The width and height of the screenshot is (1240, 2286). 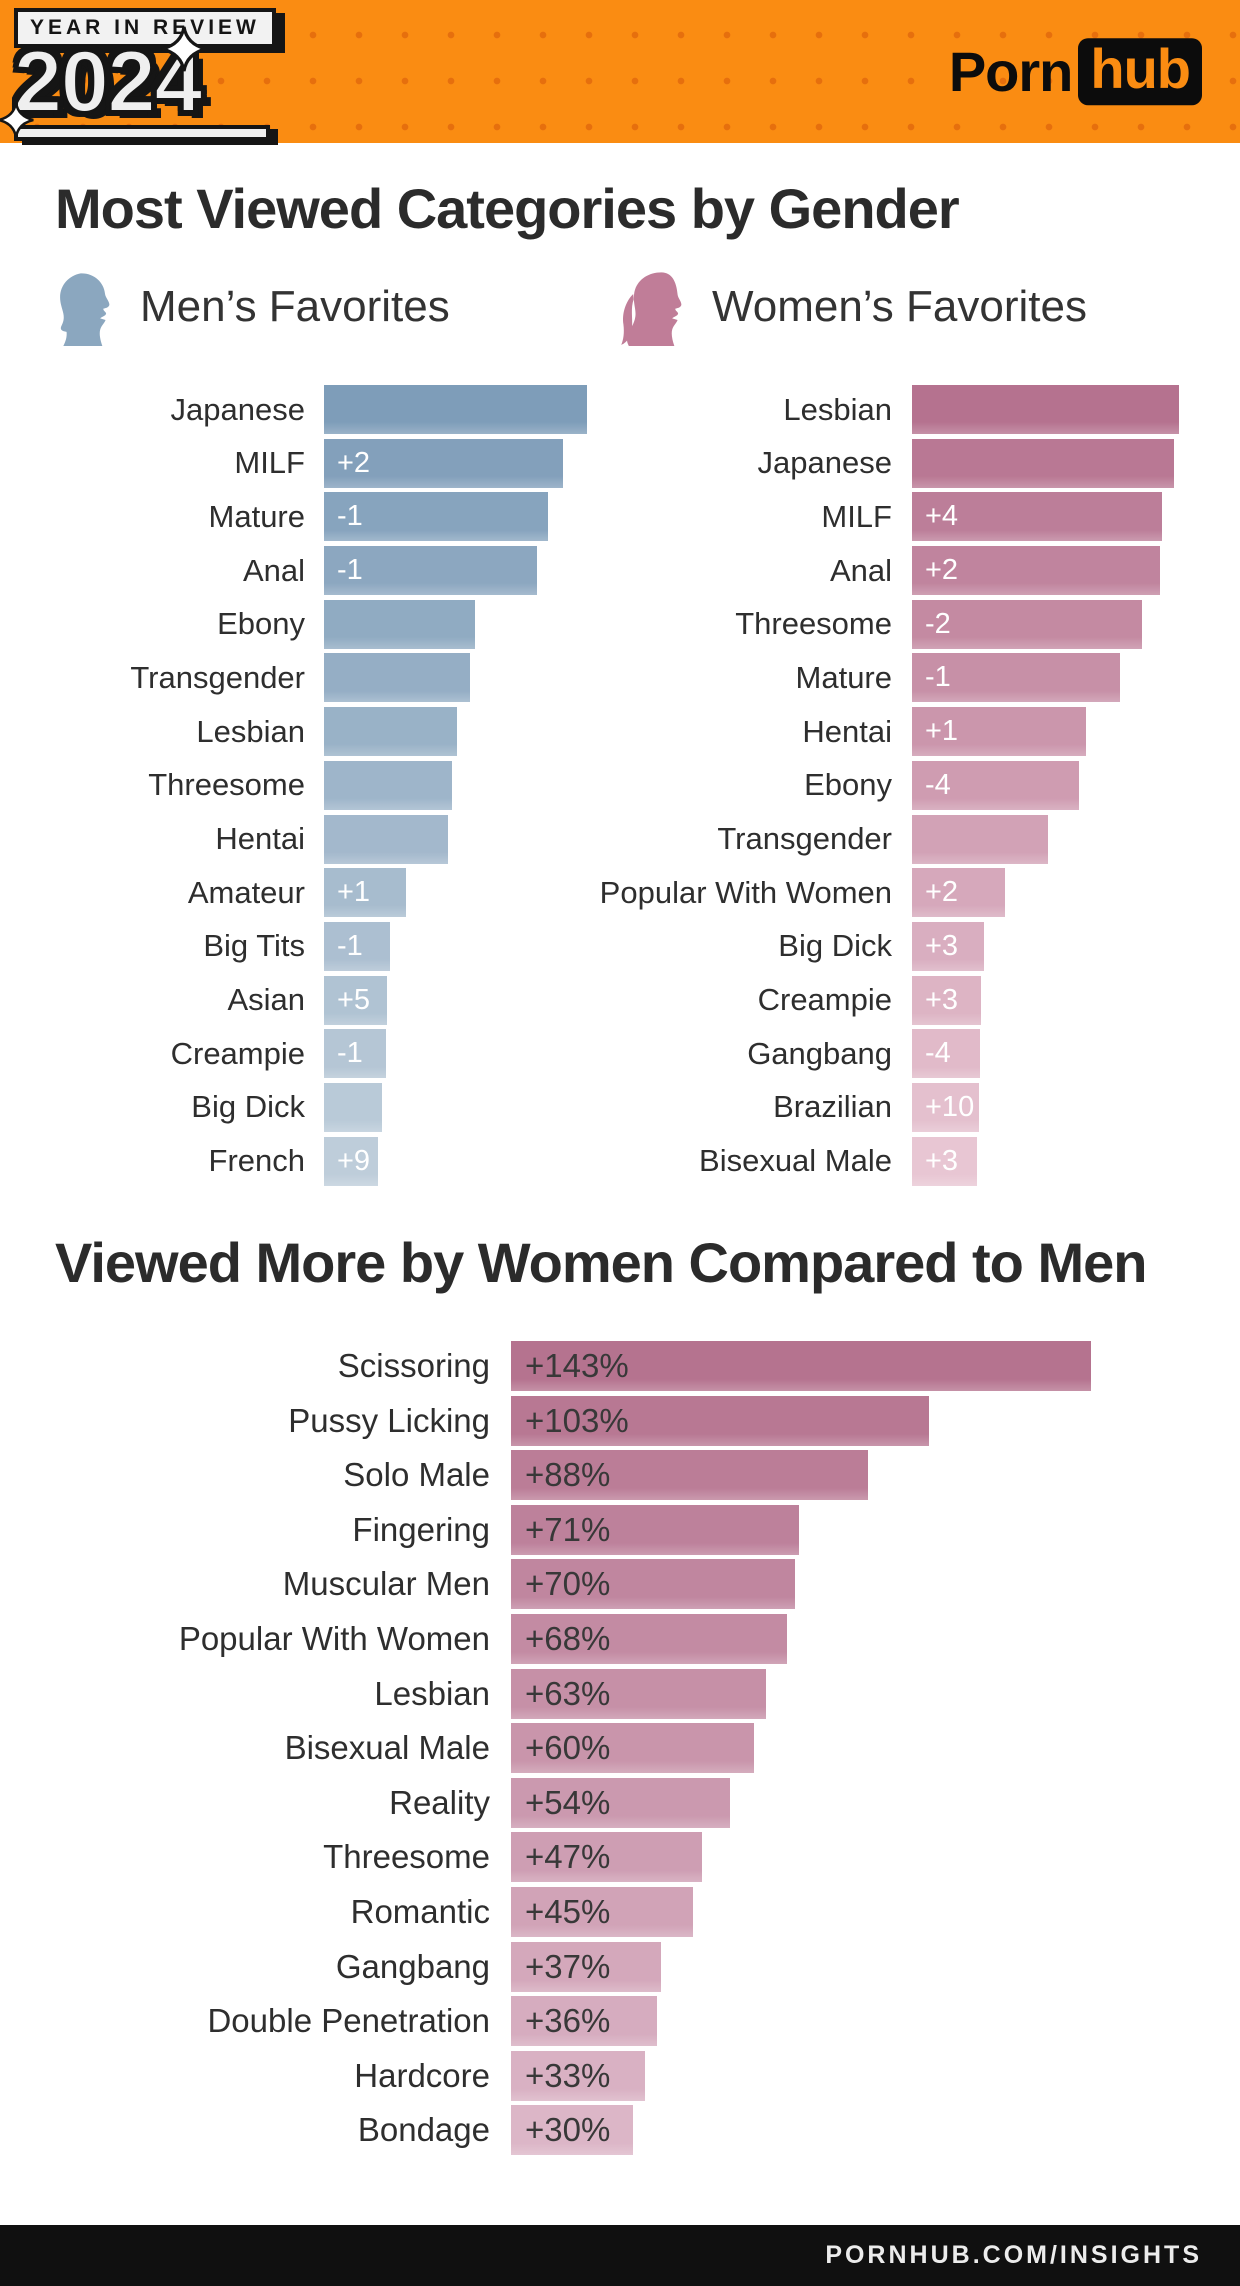 What do you see at coordinates (649, 1638) in the screenshot?
I see `category-bar: +68%` at bounding box center [649, 1638].